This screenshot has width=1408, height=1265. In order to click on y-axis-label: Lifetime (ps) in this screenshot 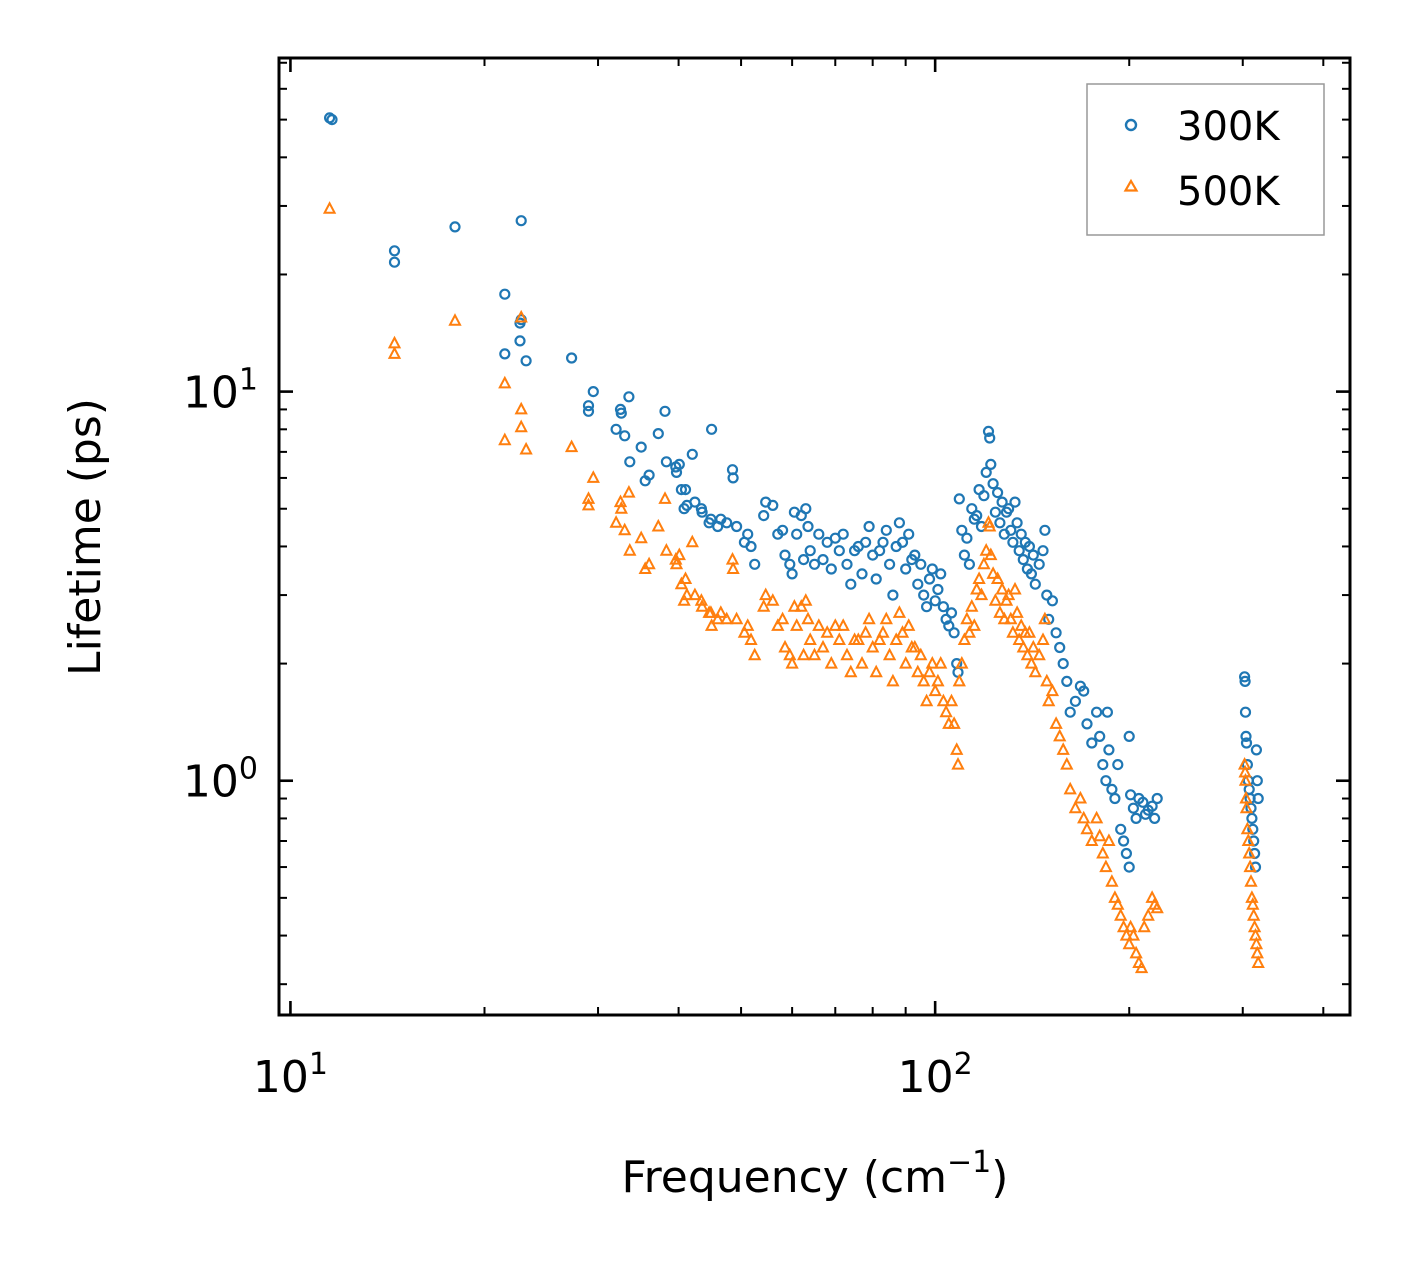, I will do `click(85, 537)`.